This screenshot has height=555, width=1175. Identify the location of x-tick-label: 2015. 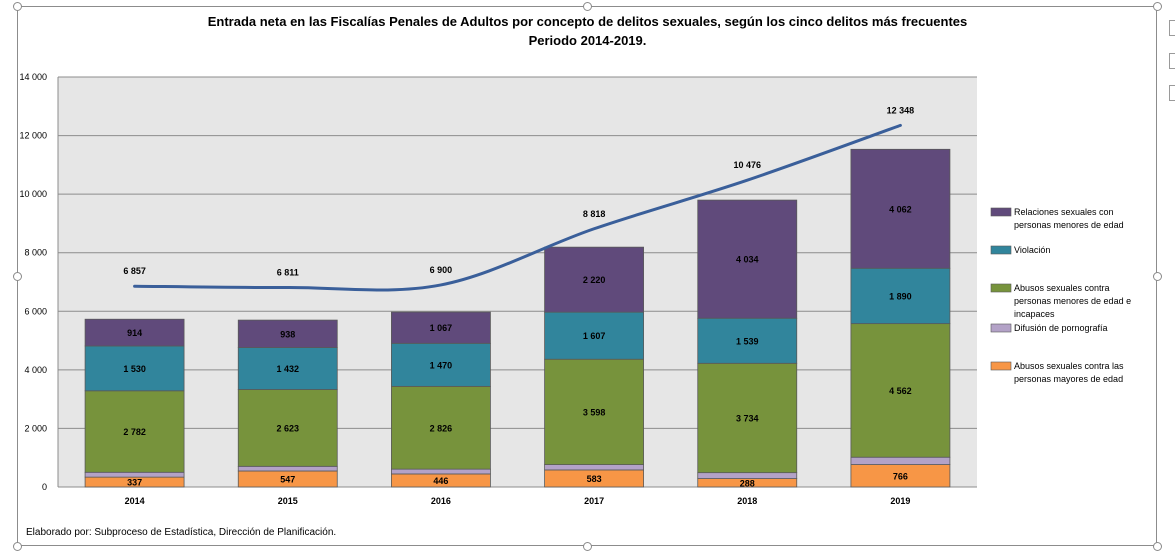
(288, 501).